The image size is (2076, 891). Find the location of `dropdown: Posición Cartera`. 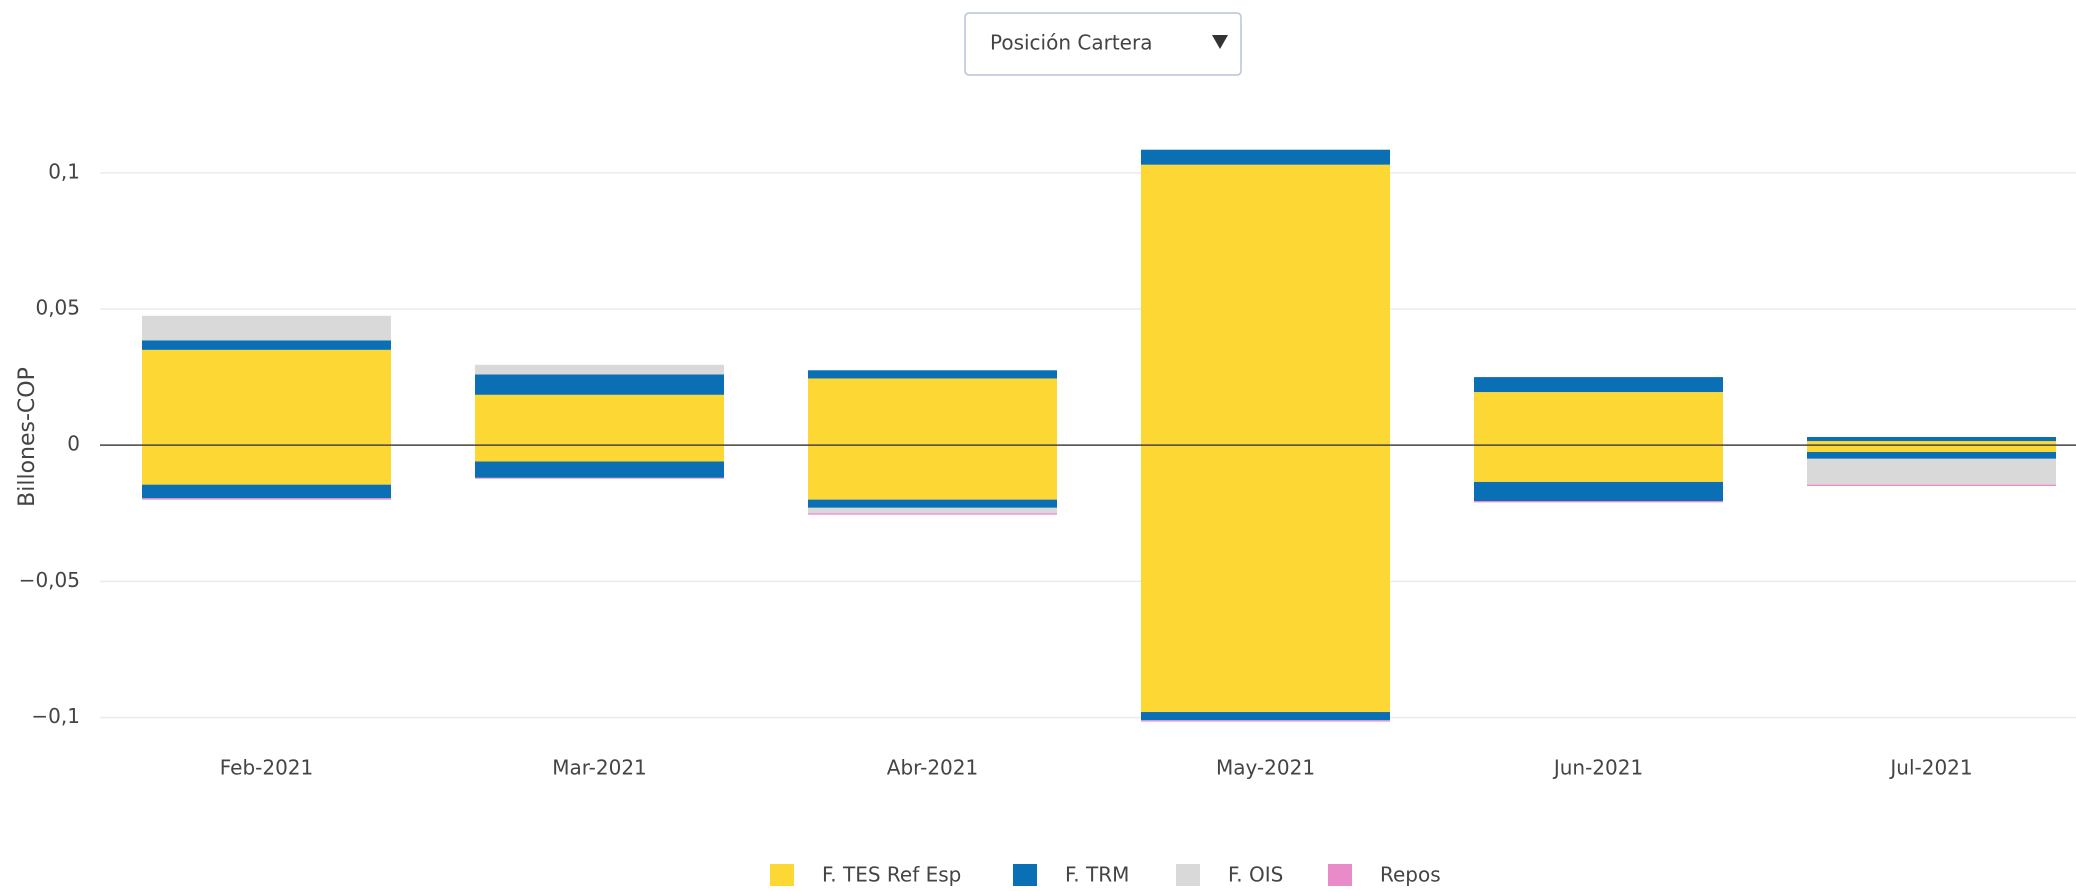

dropdown: Posición Cartera is located at coordinates (1103, 44).